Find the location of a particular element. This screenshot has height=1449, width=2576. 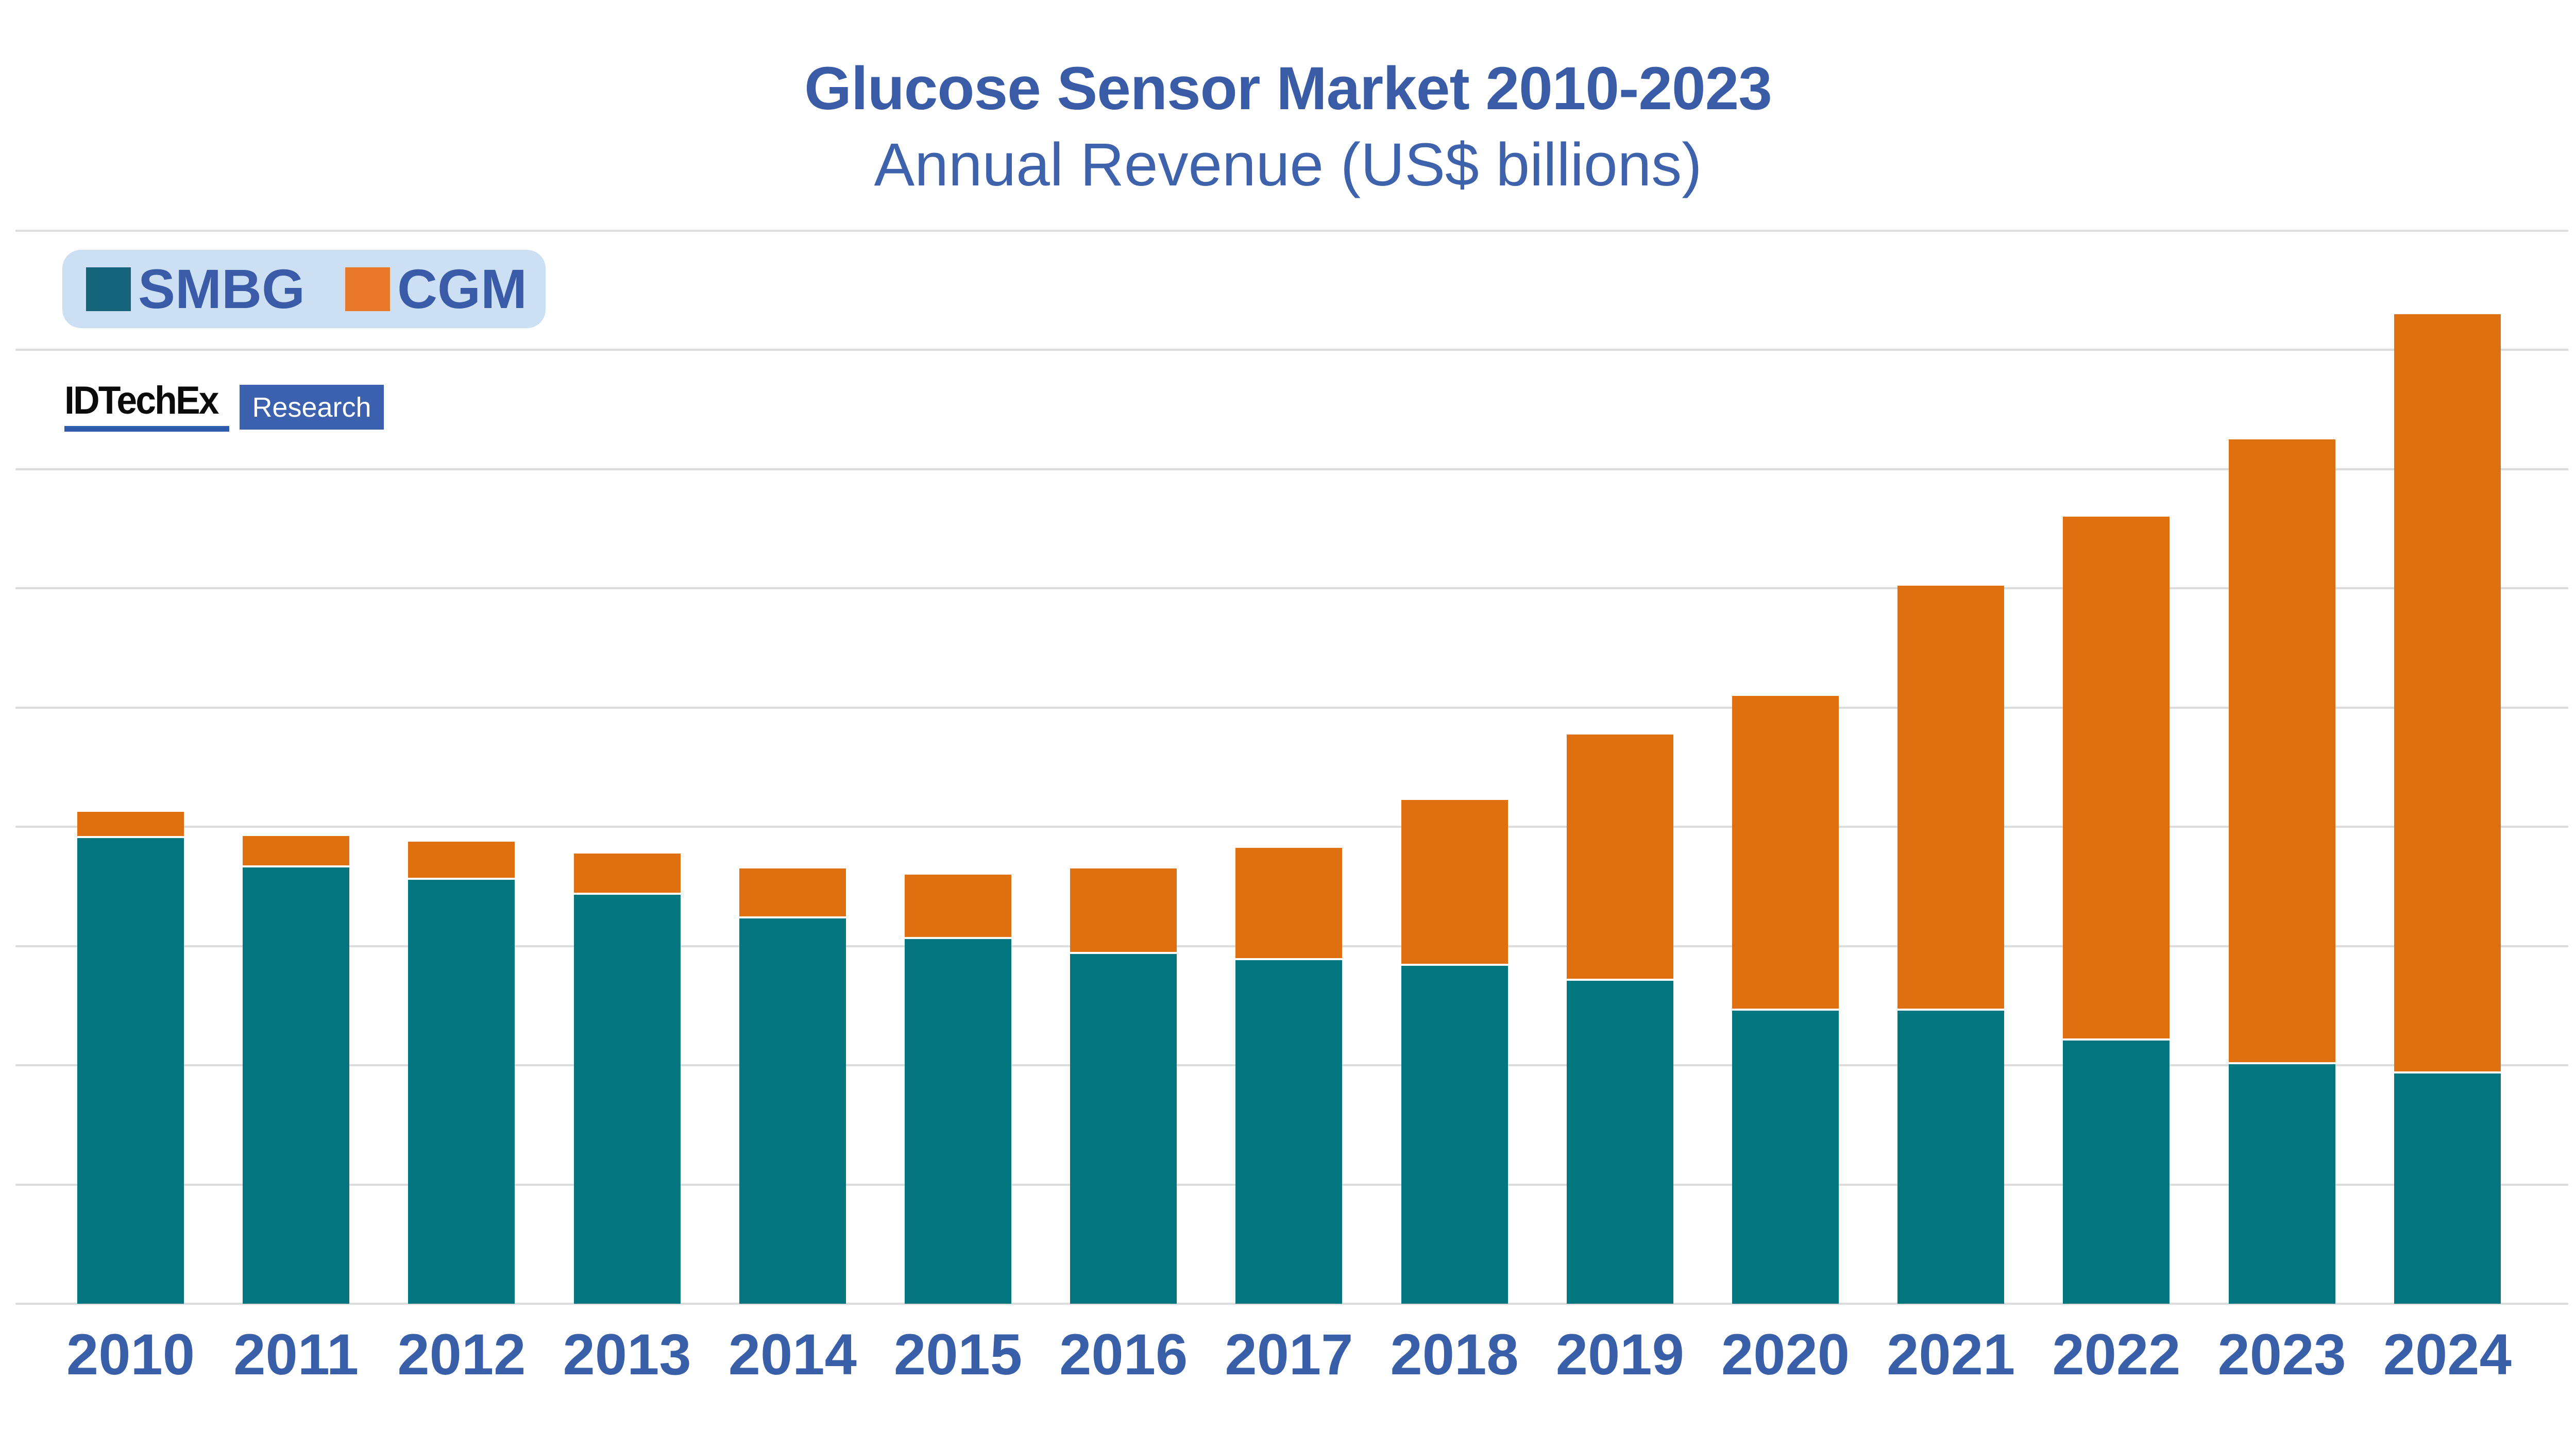

legend-item-smbg: SMBG is located at coordinates (195, 289).